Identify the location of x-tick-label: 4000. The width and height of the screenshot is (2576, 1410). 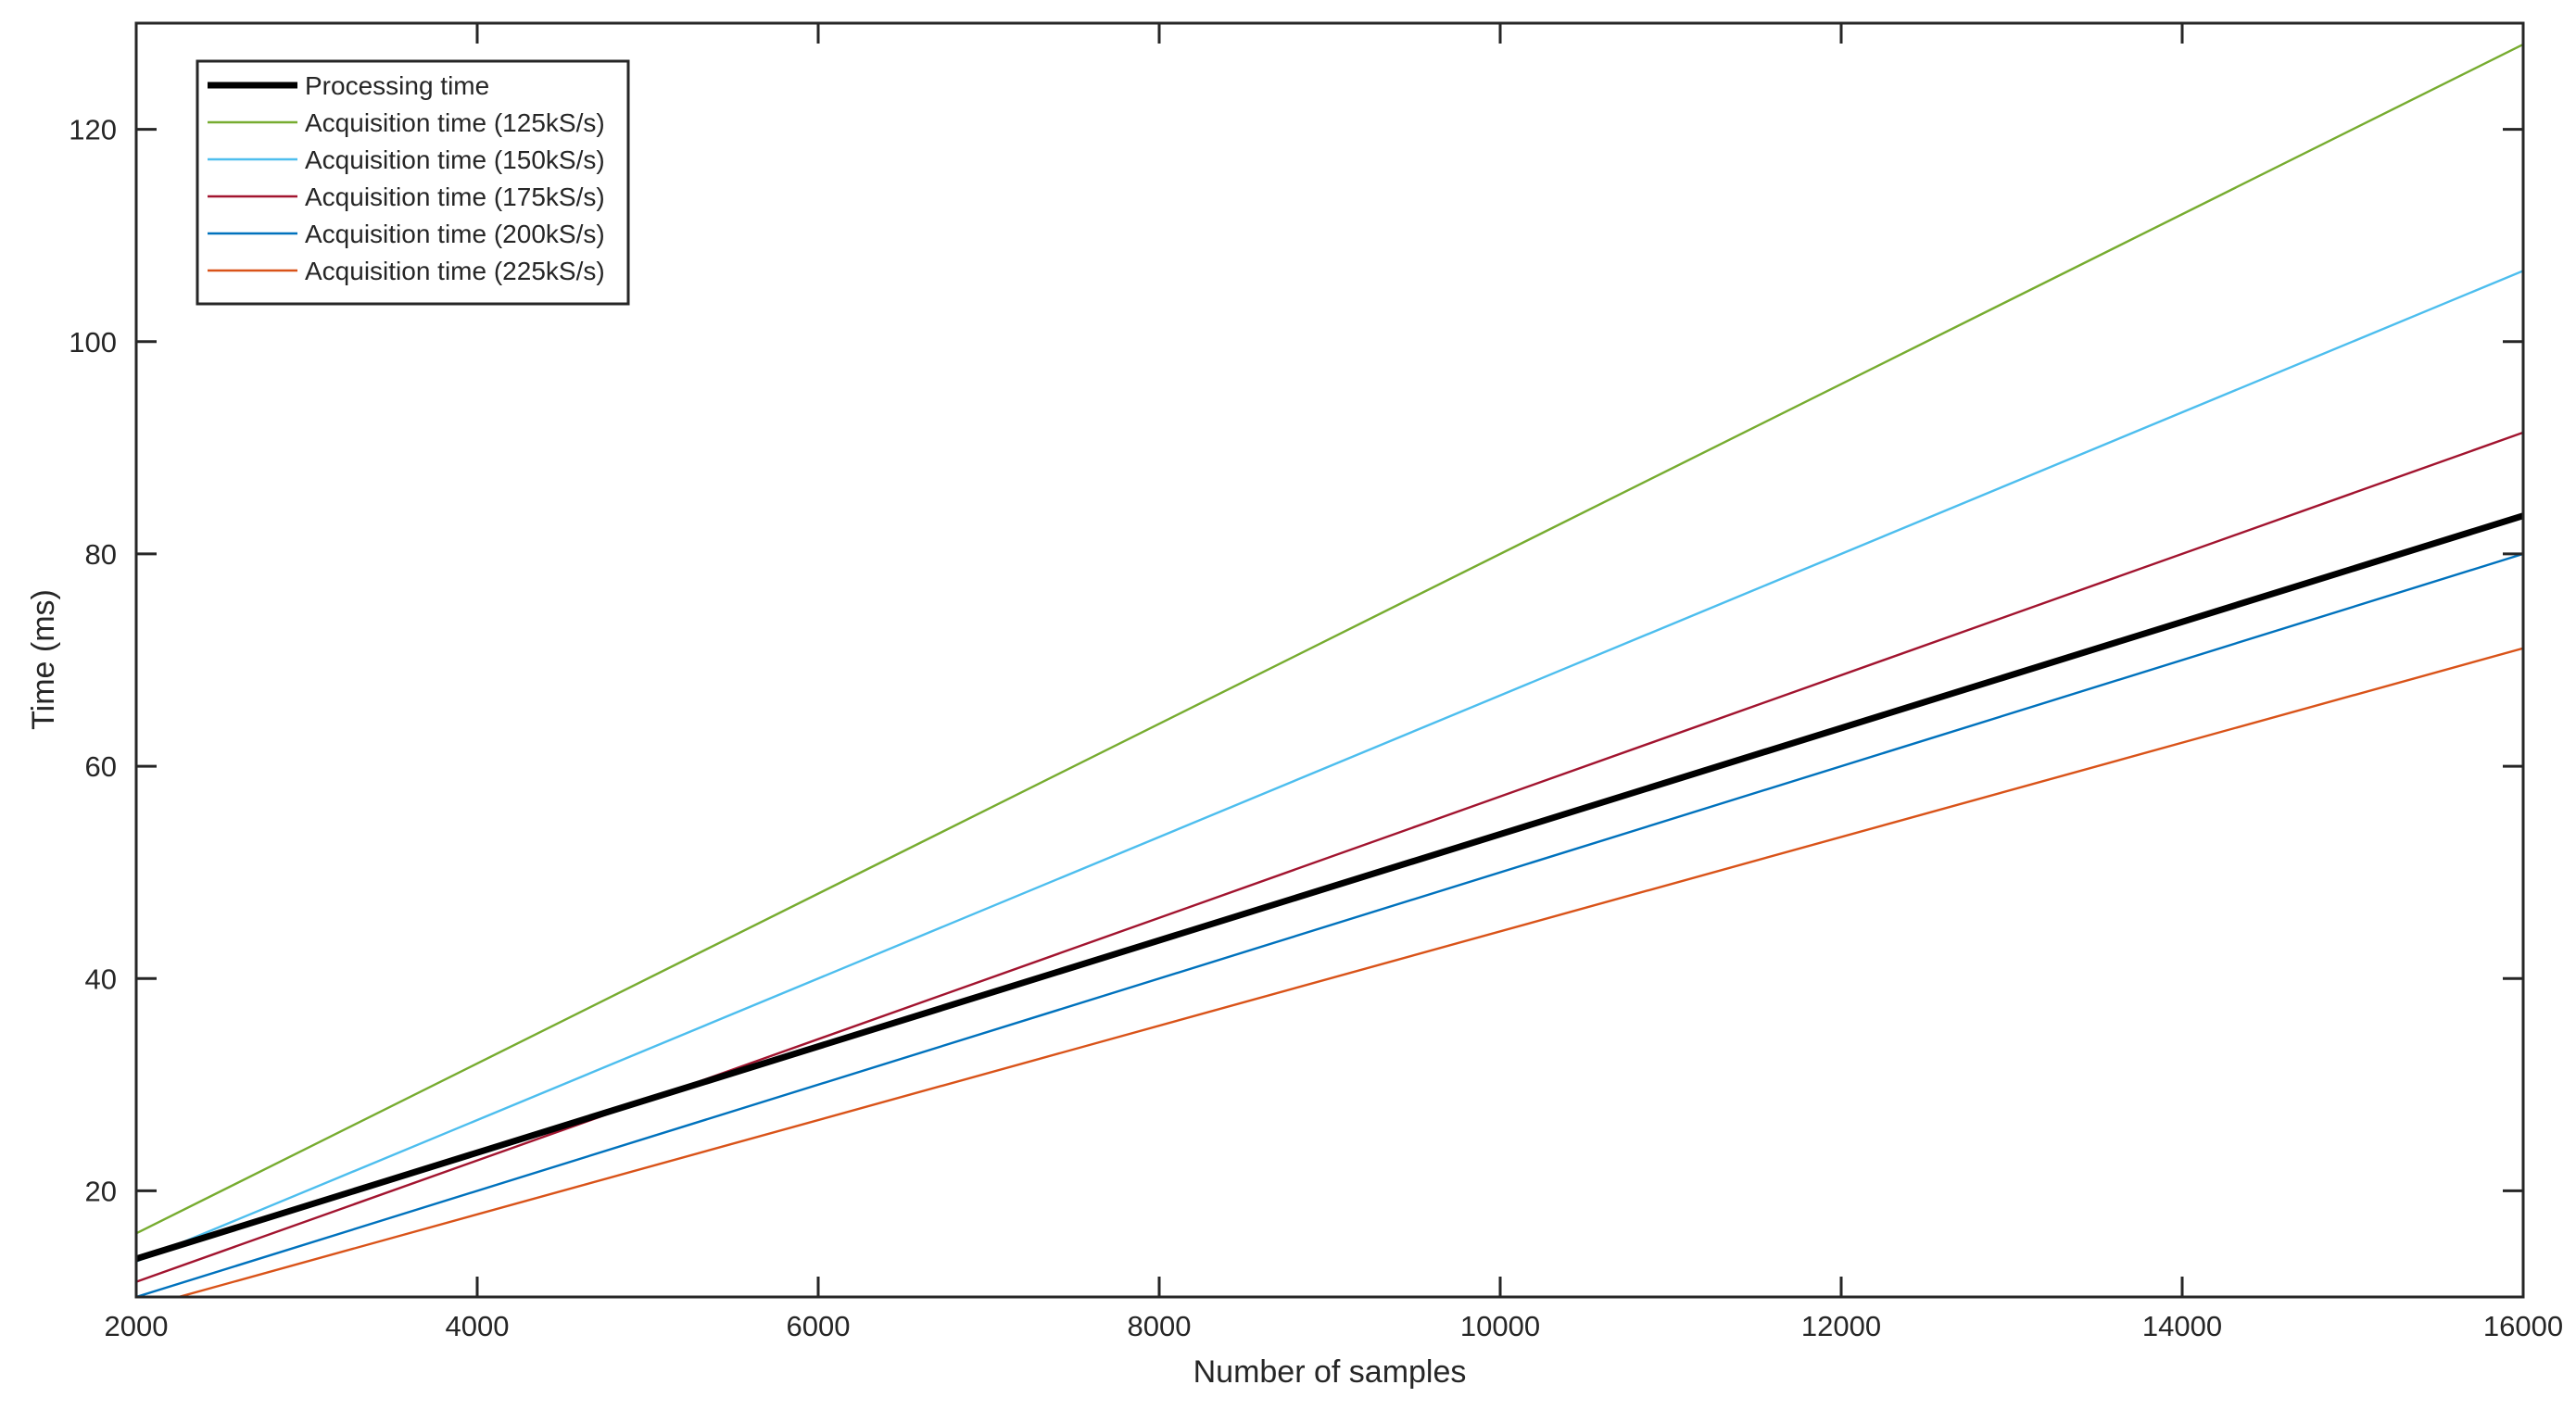
(478, 1326).